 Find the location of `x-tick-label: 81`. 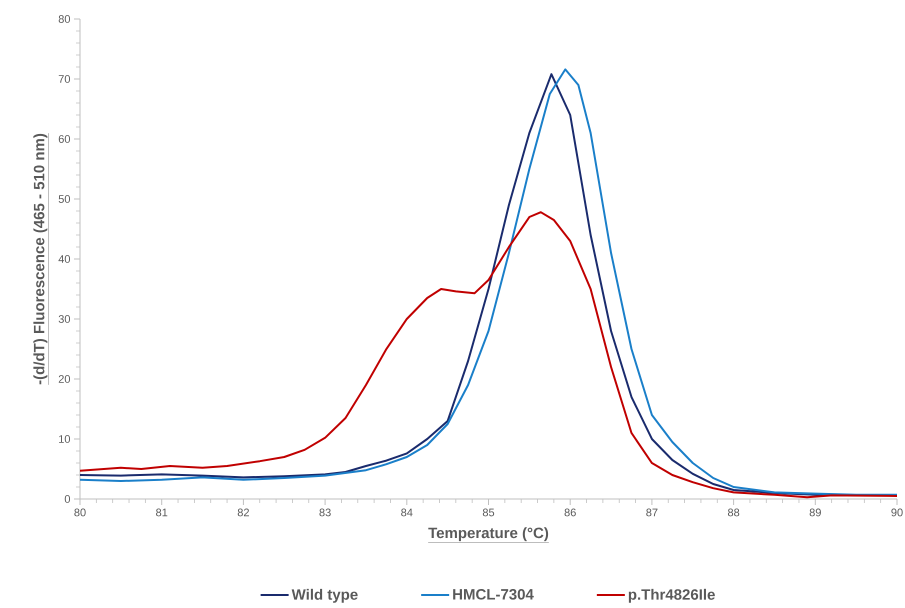

x-tick-label: 81 is located at coordinates (162, 512).